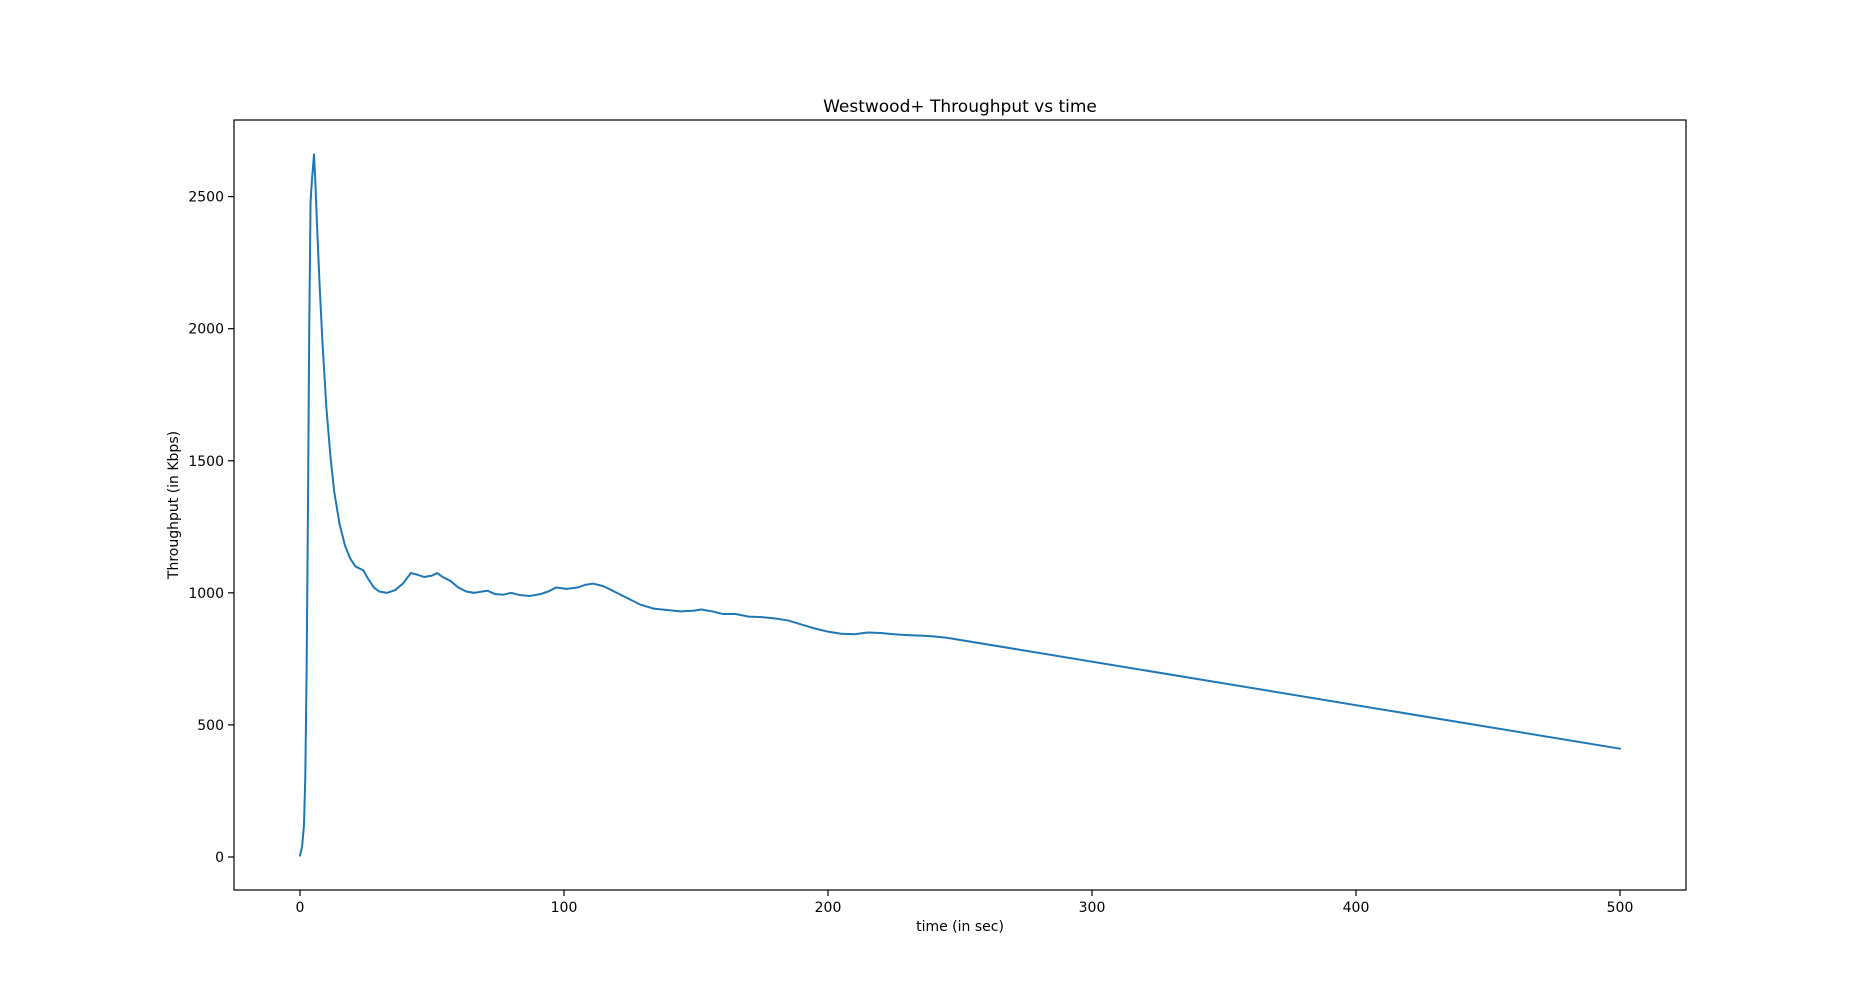 This screenshot has height=989, width=1851. What do you see at coordinates (1356, 908) in the screenshot?
I see `x-tick-label: 400` at bounding box center [1356, 908].